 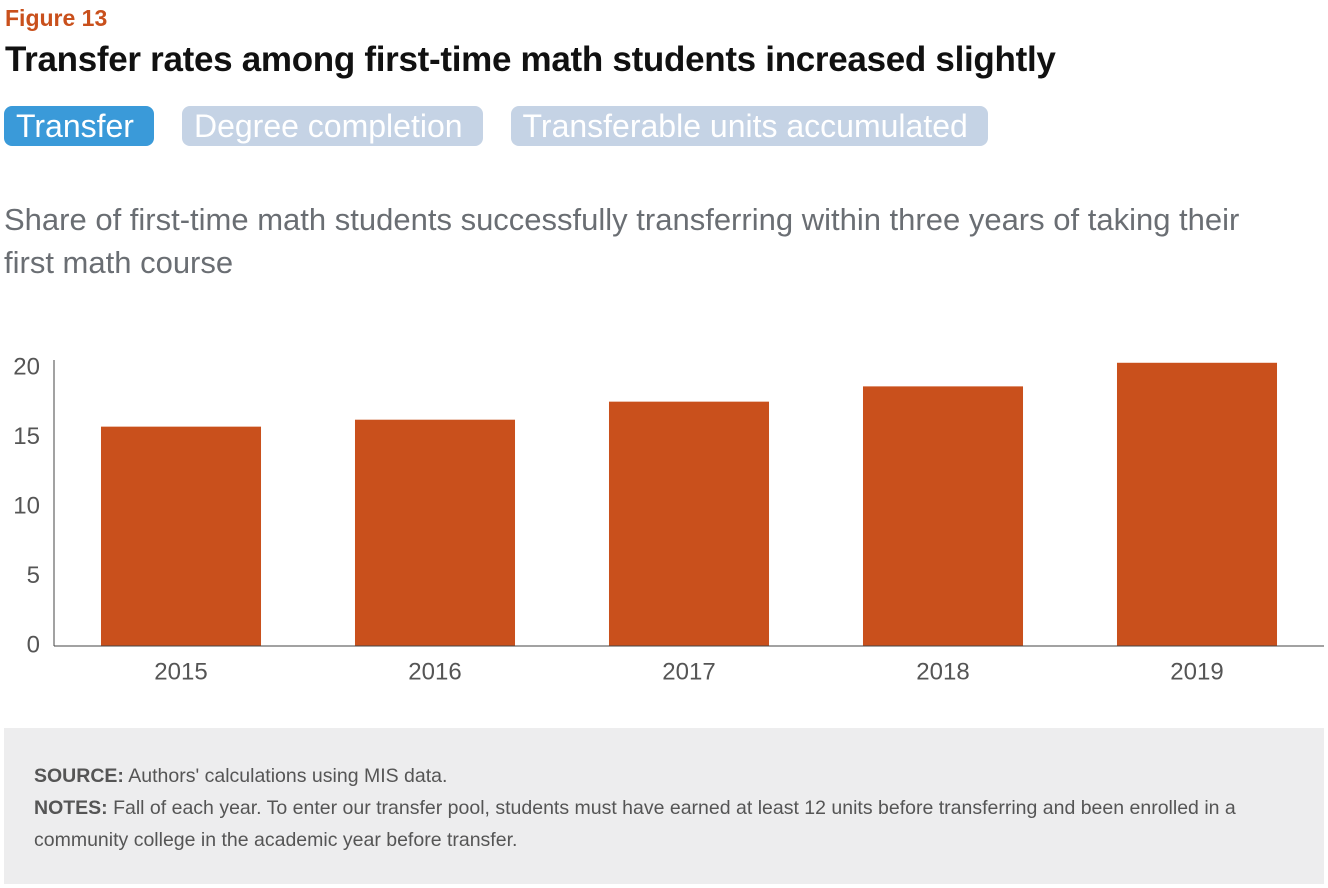 What do you see at coordinates (79, 776) in the screenshot?
I see `source-label: SOURCE:` at bounding box center [79, 776].